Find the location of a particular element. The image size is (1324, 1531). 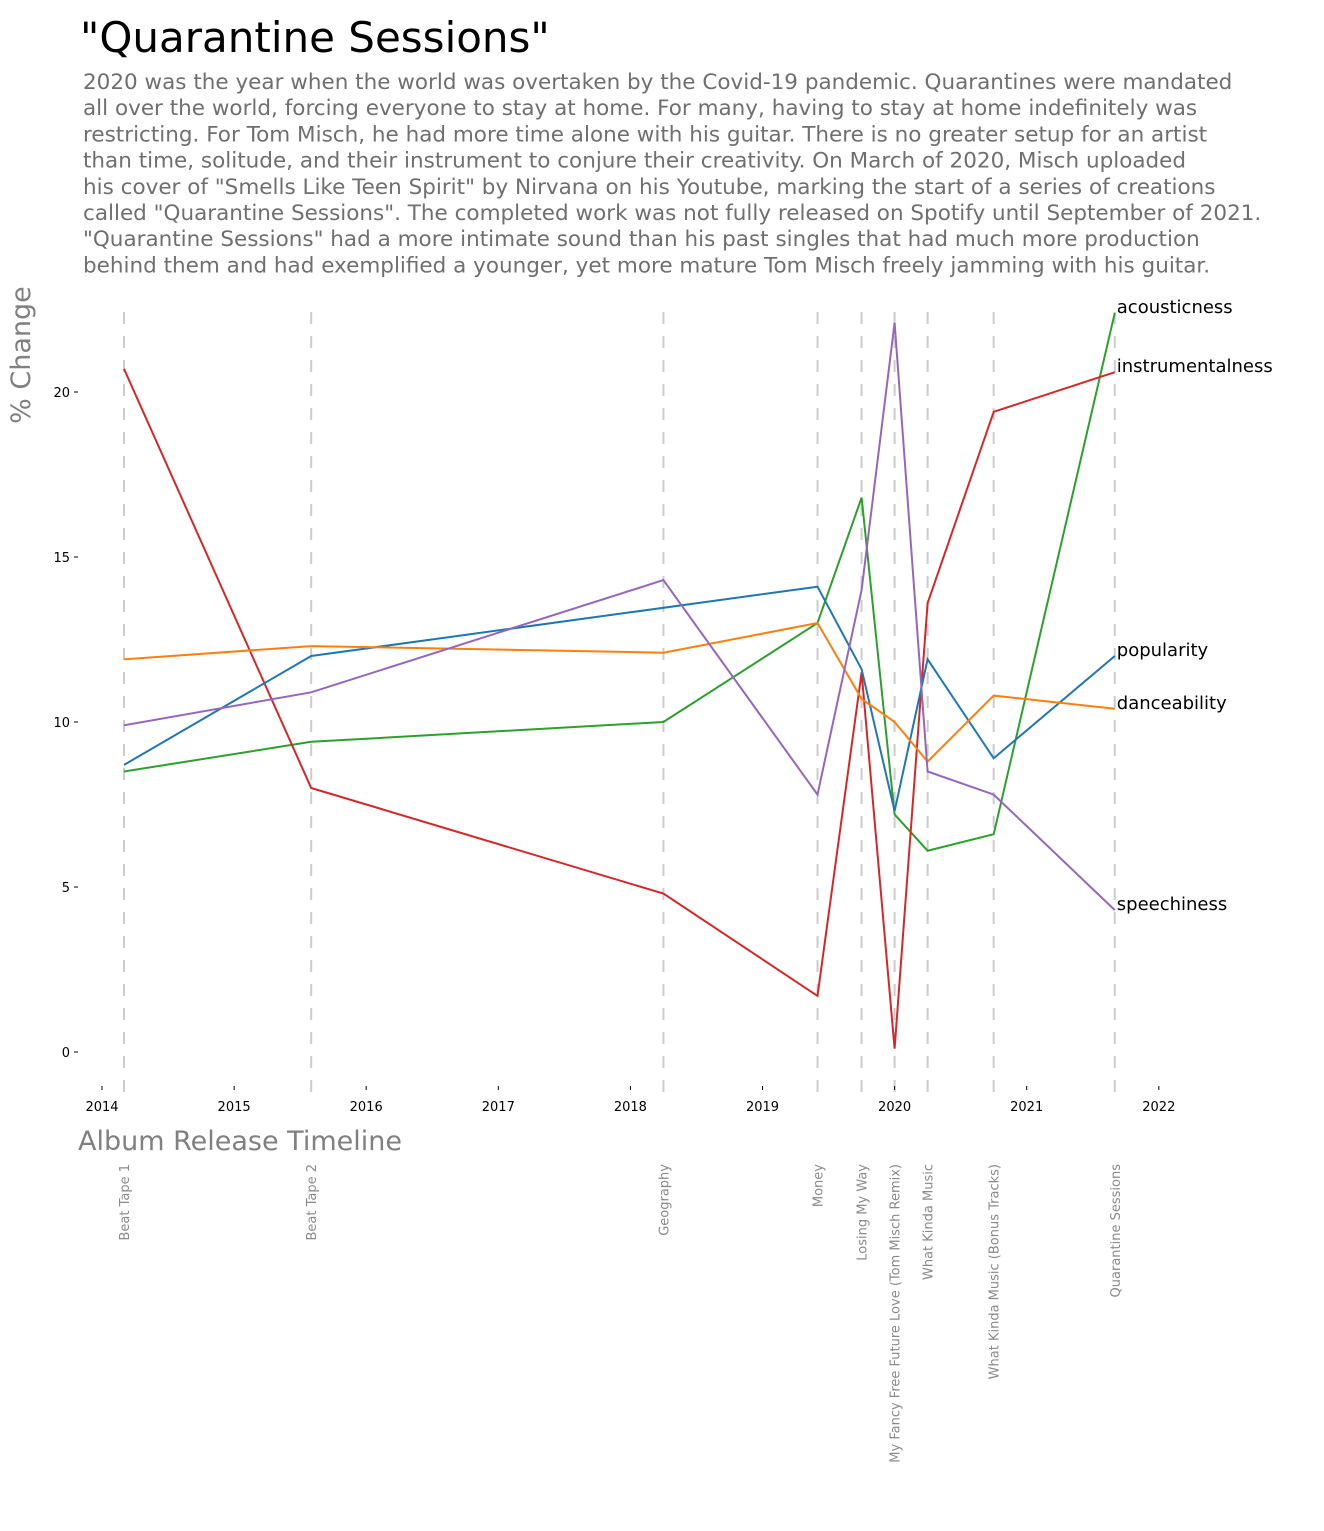

y-axis-title: % Change is located at coordinates (21, 355).